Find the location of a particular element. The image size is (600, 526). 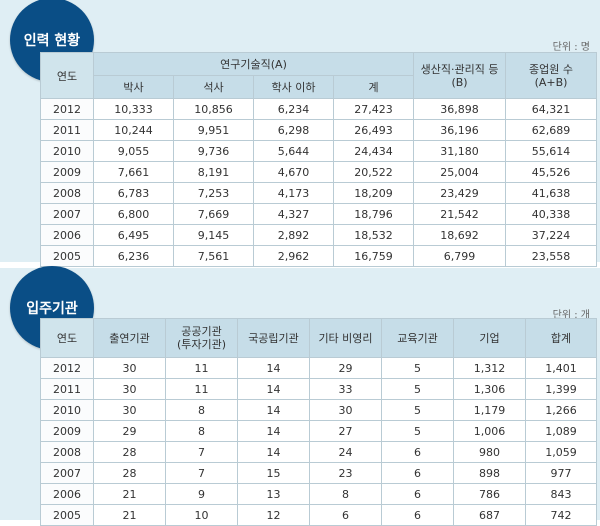

cell-production: 23,429 is located at coordinates (460, 193).